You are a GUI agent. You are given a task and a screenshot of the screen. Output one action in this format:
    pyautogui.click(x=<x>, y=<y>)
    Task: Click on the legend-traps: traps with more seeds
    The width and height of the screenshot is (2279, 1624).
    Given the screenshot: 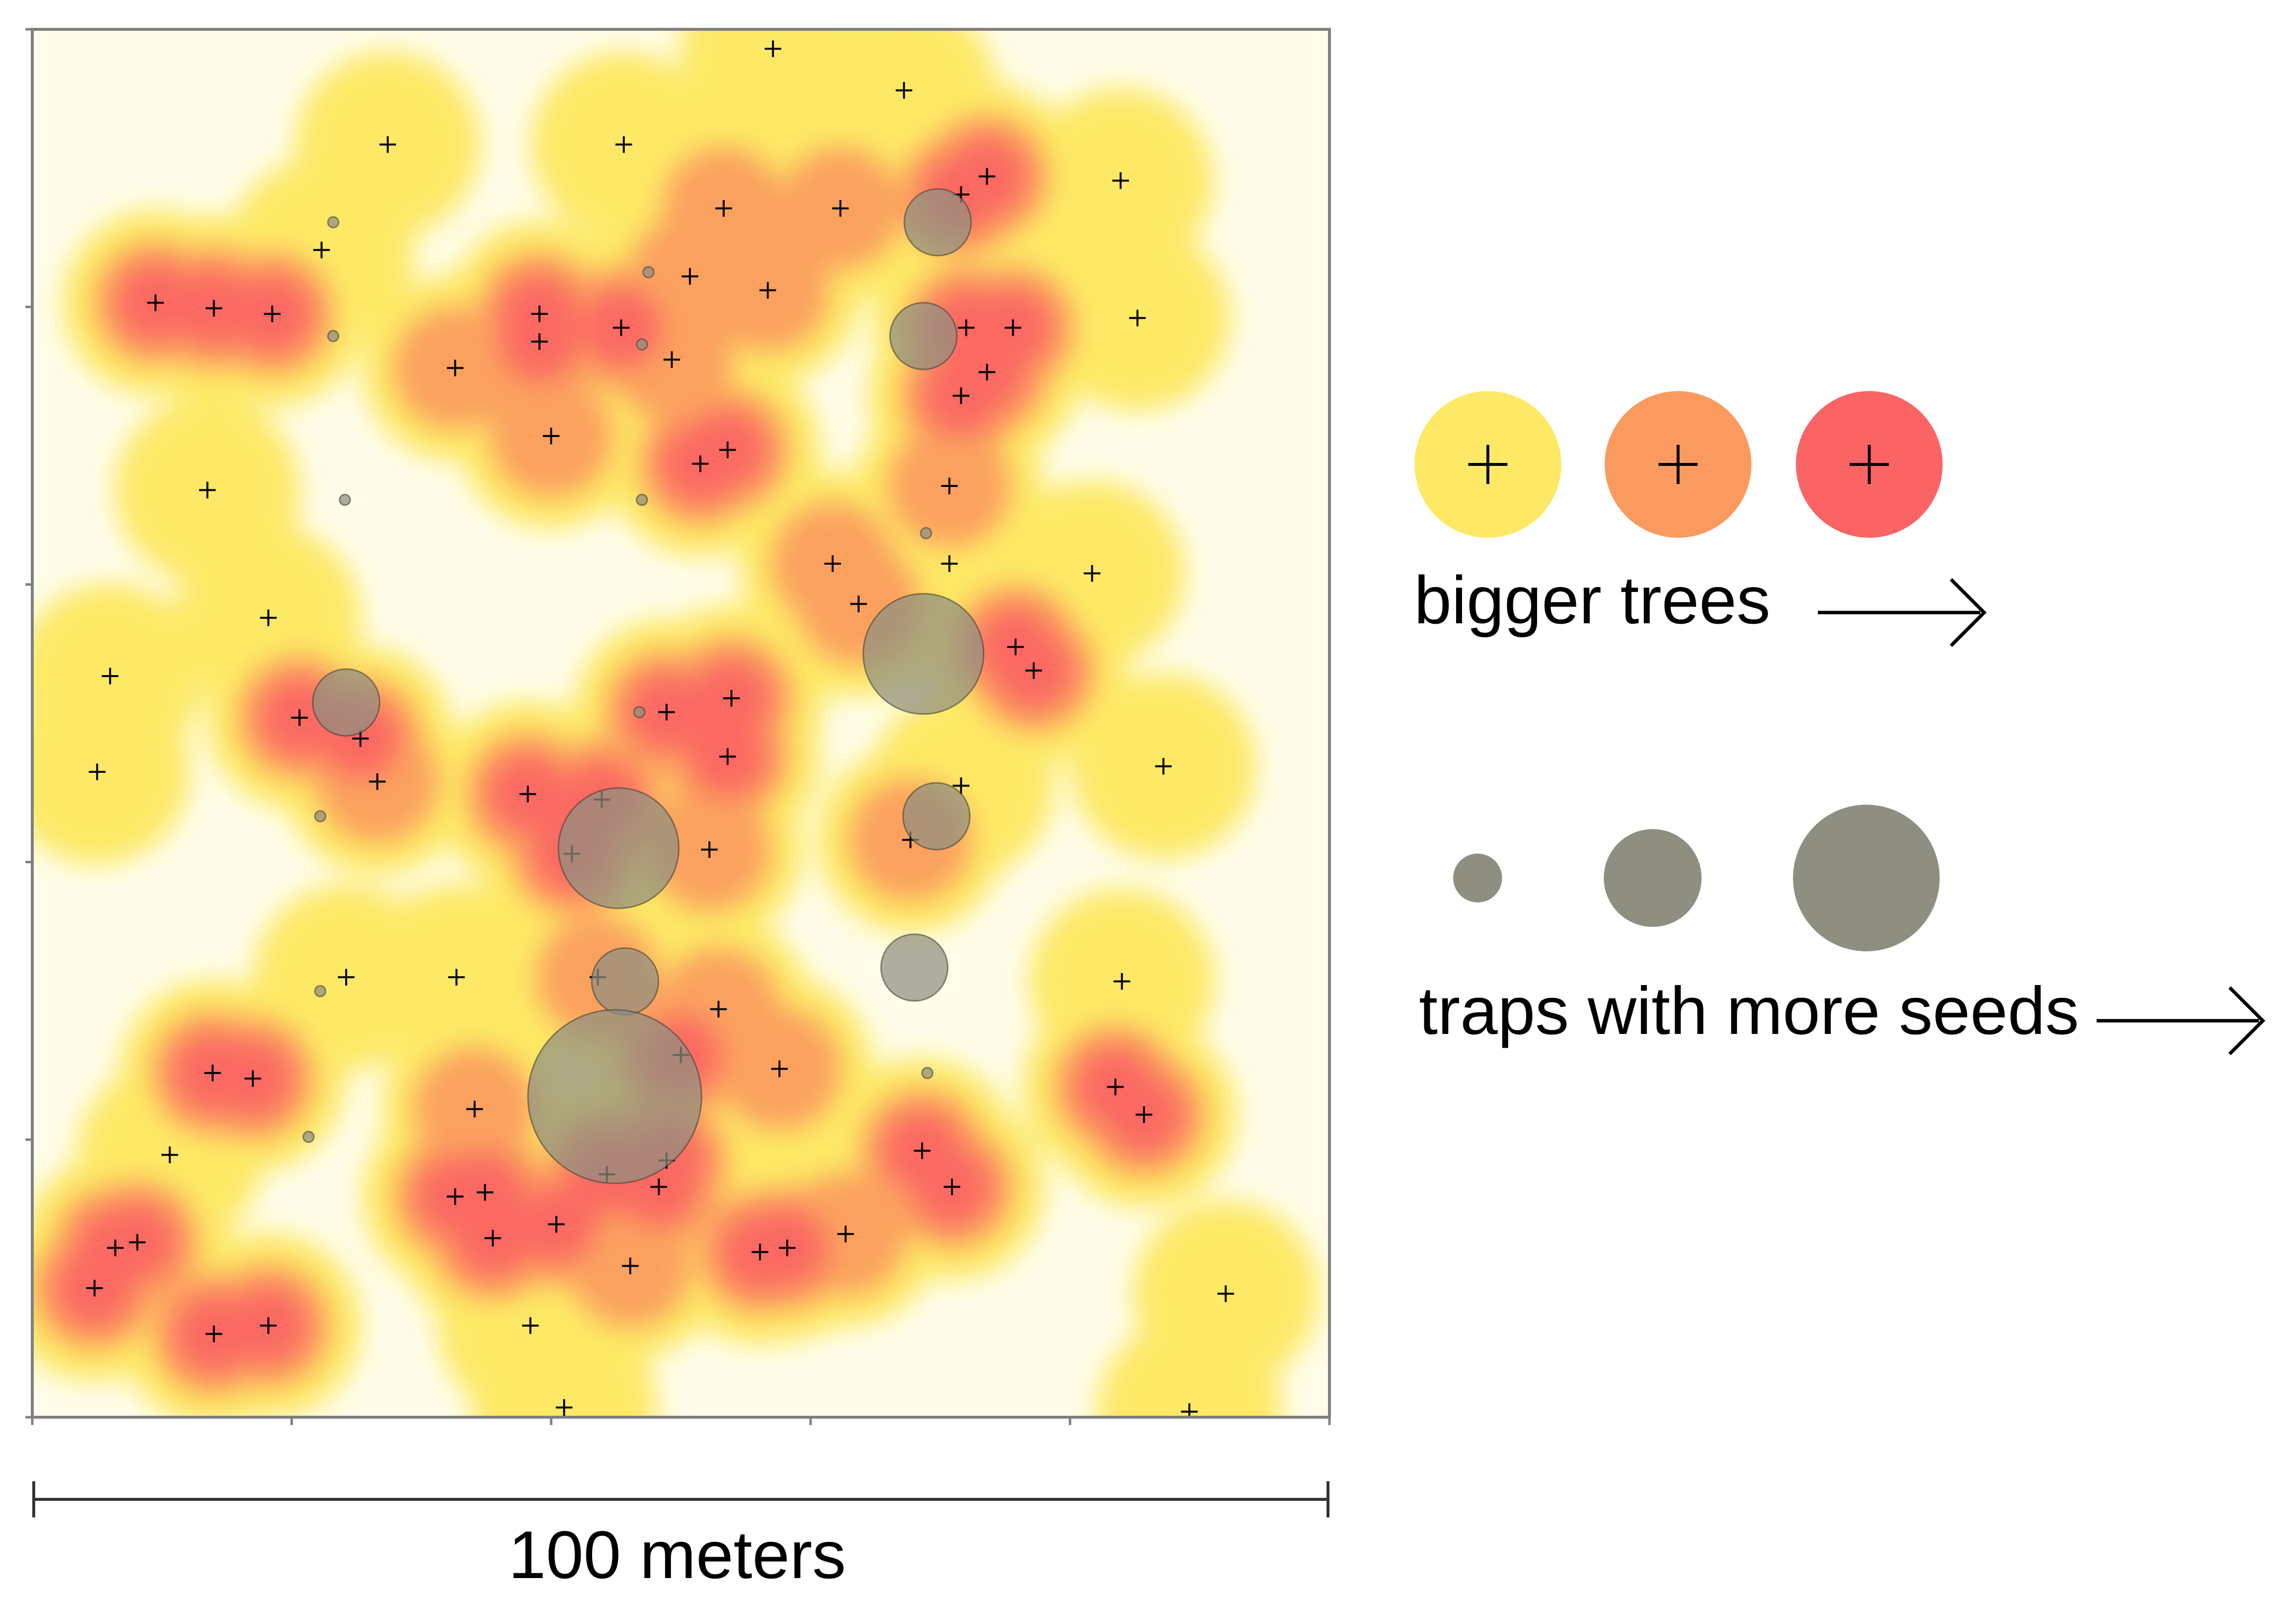 What is the action you would take?
    pyautogui.click(x=1842, y=930)
    